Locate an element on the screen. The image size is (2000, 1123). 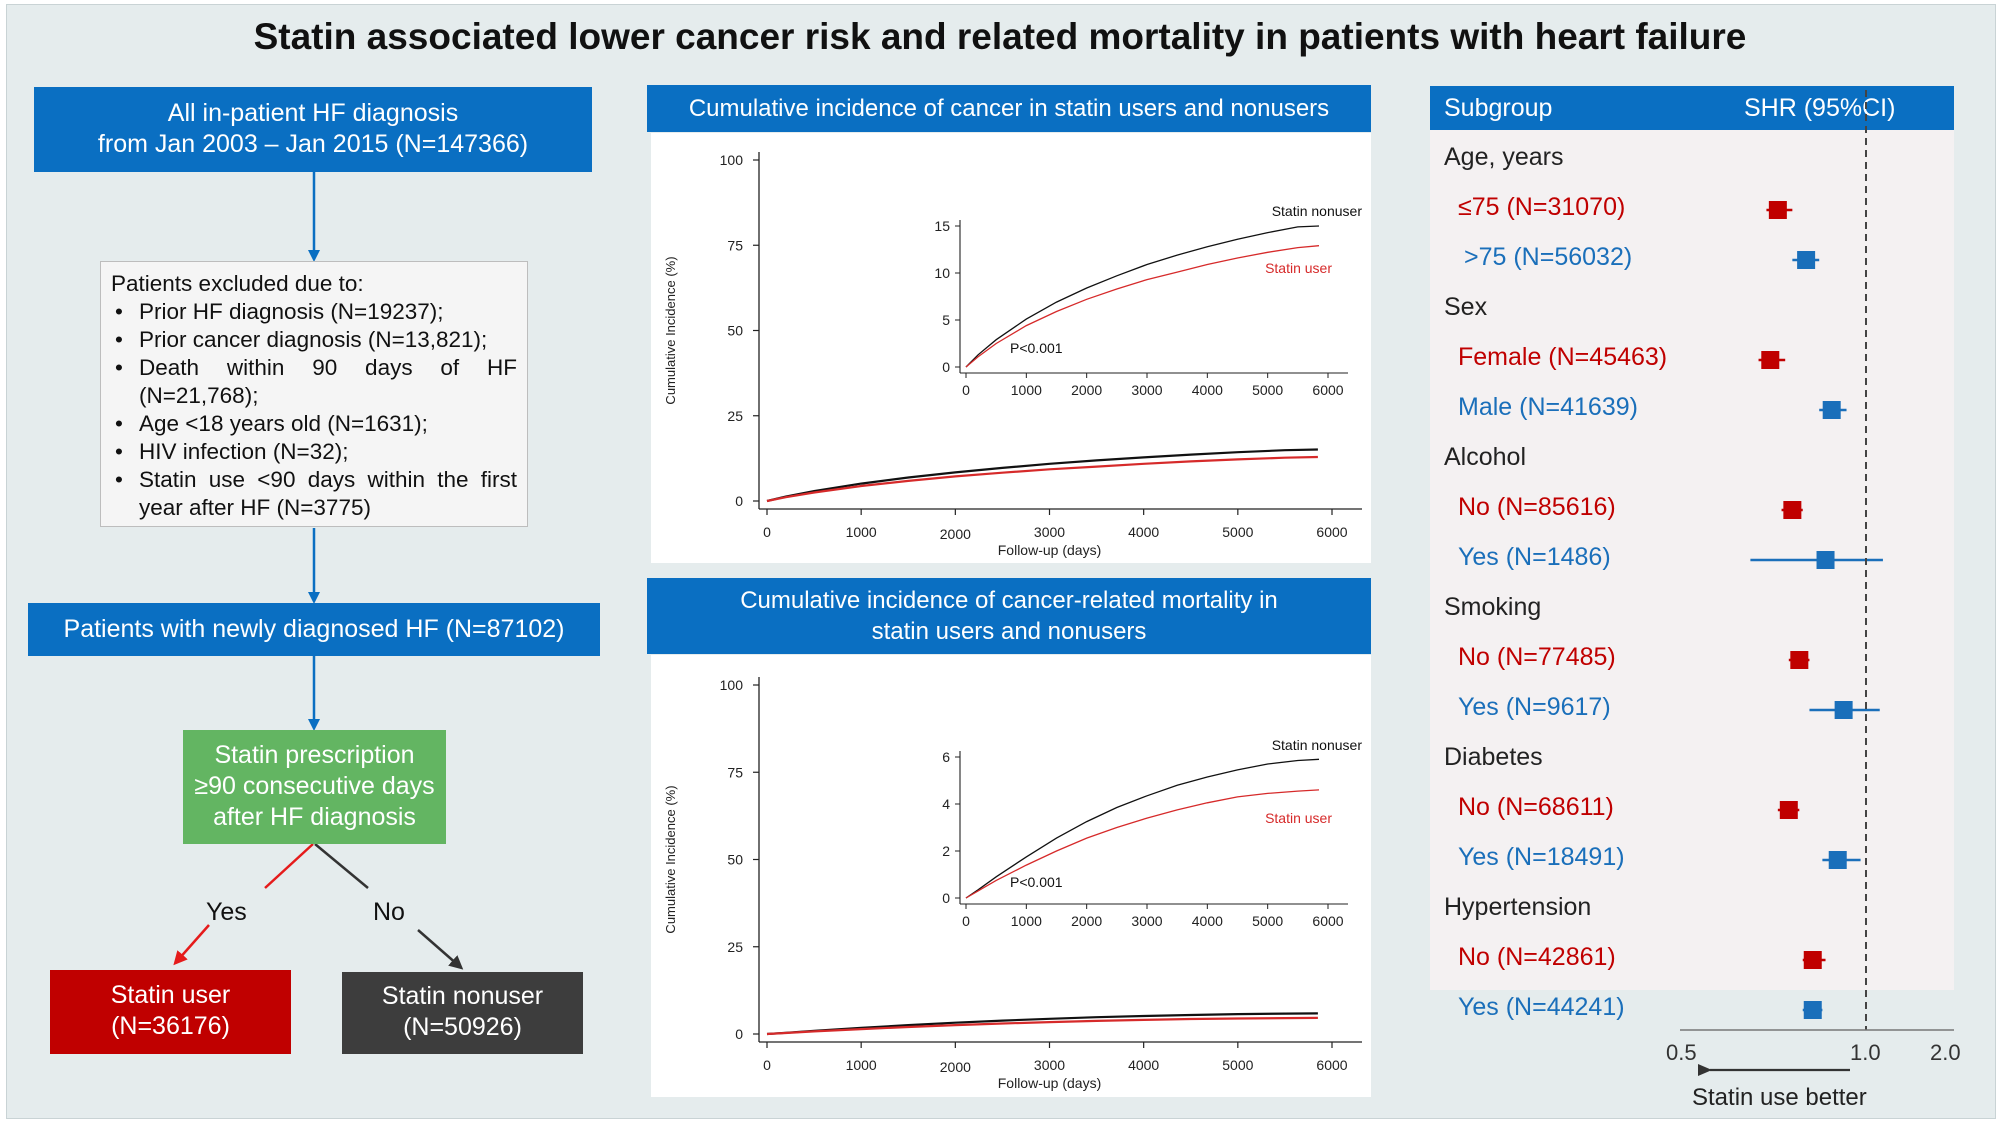
forest-row-label: Yes (N=18491) is located at coordinates (1541, 857).